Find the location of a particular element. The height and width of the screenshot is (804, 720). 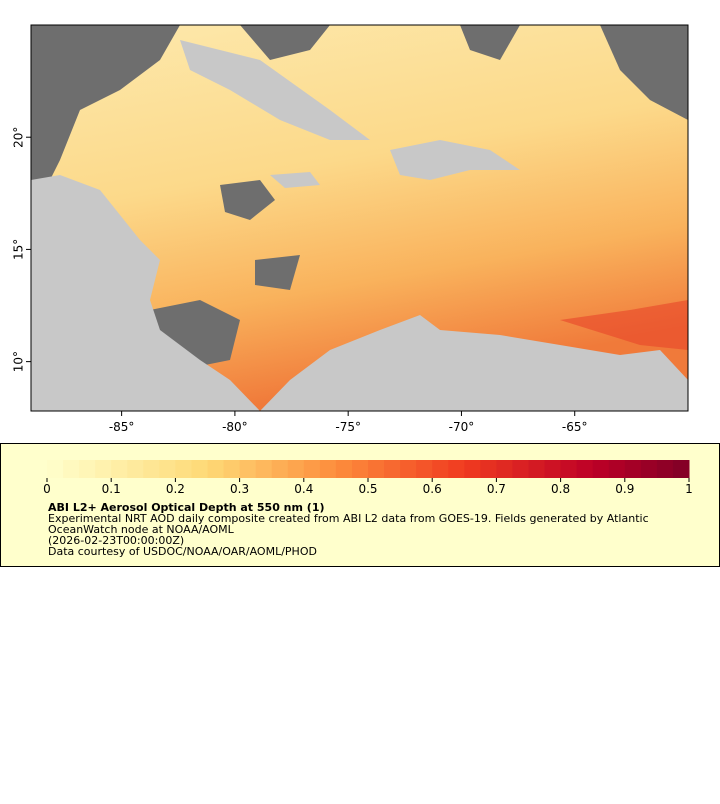

x-tick-label: -85° is located at coordinates (122, 427).